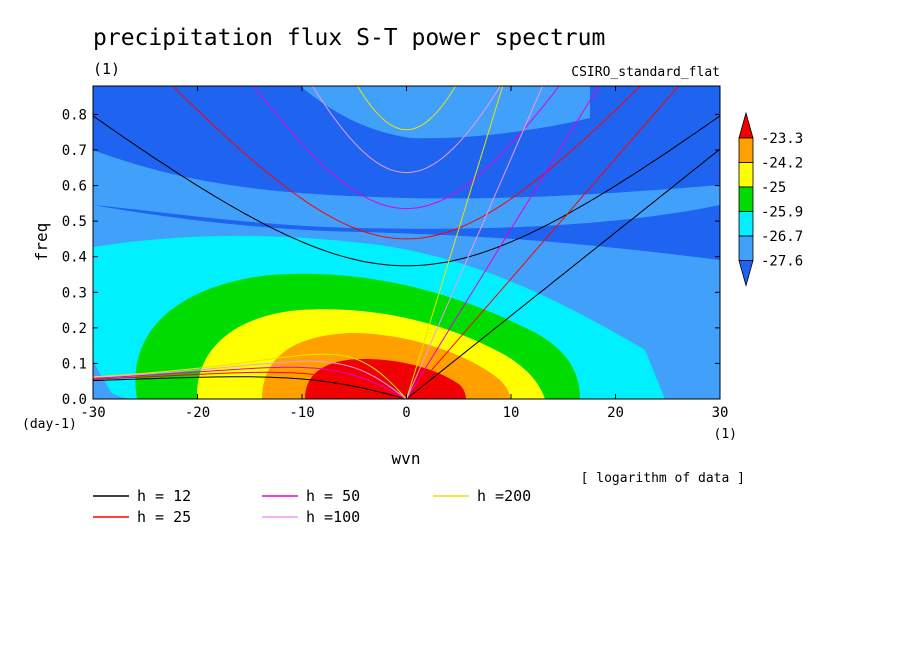  I want to click on curve-kelvin-h12, so click(563, 273).